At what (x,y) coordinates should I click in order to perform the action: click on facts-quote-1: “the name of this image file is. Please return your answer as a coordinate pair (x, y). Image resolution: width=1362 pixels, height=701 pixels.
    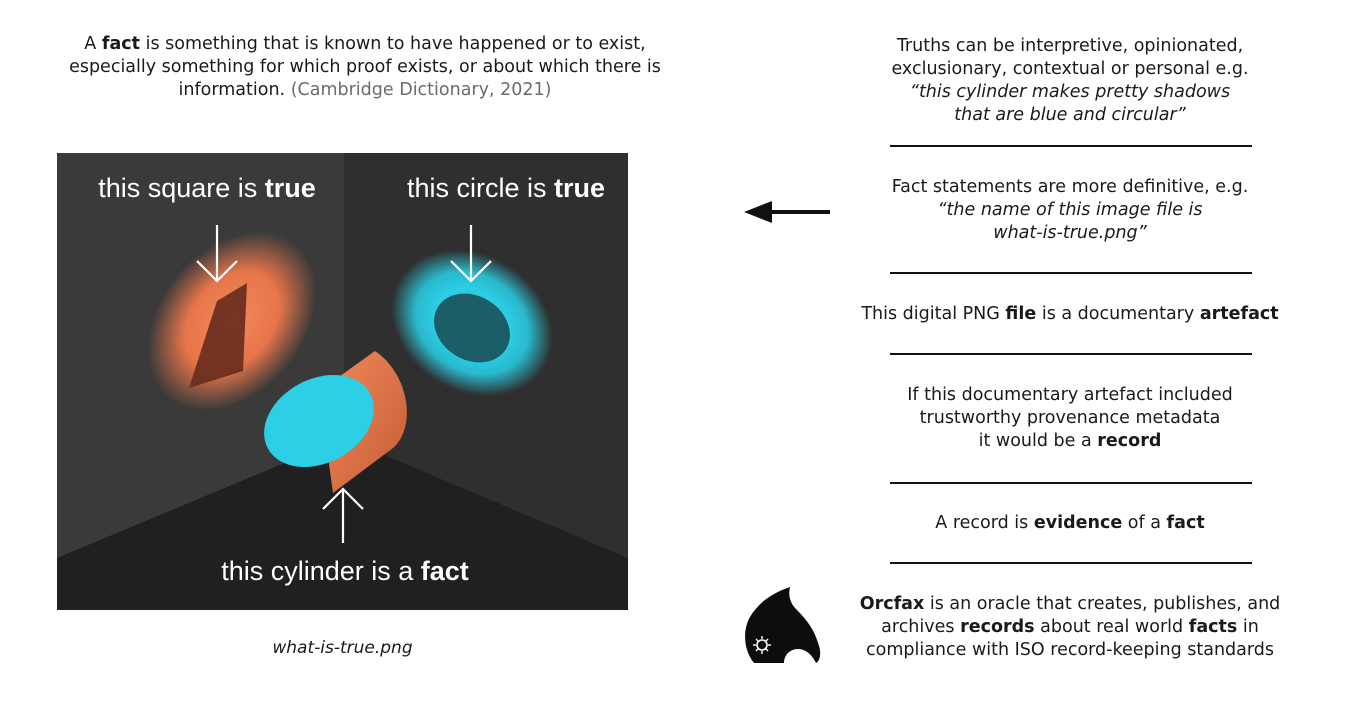
    Looking at the image, I should click on (1070, 210).